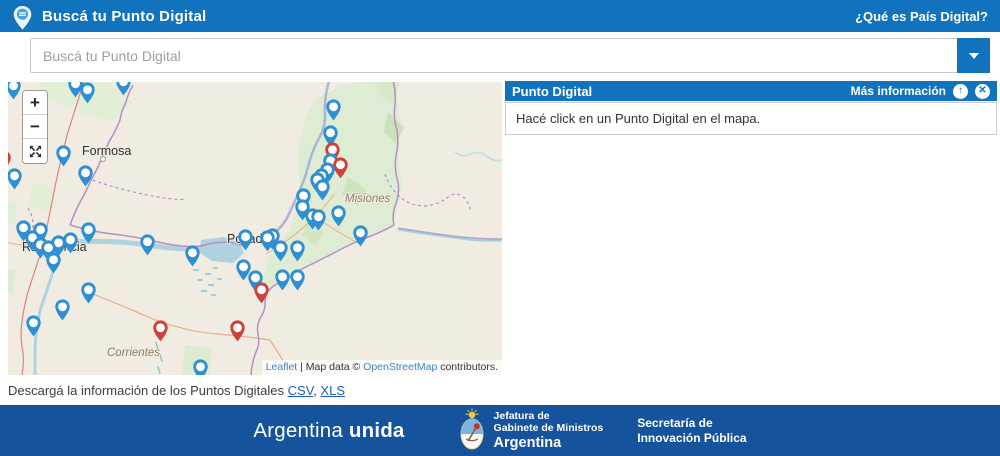 The width and height of the screenshot is (1000, 456). I want to click on arrow-up-icon: ↑, so click(960, 90).